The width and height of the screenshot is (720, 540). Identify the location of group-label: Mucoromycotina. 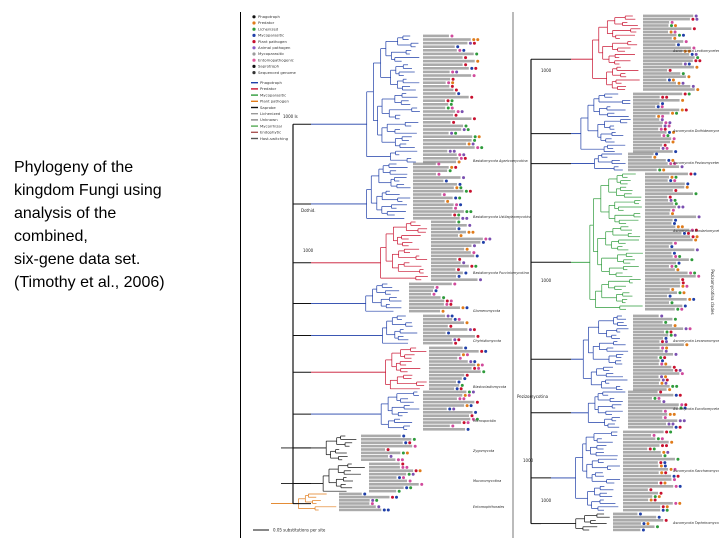
(487, 481).